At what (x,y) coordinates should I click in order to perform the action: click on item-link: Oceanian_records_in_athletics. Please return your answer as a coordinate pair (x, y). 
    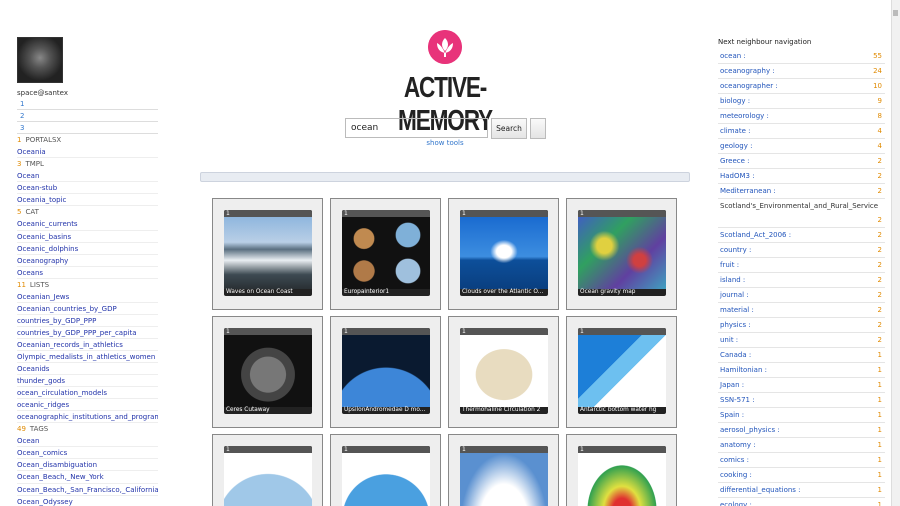
    Looking at the image, I should click on (70, 344).